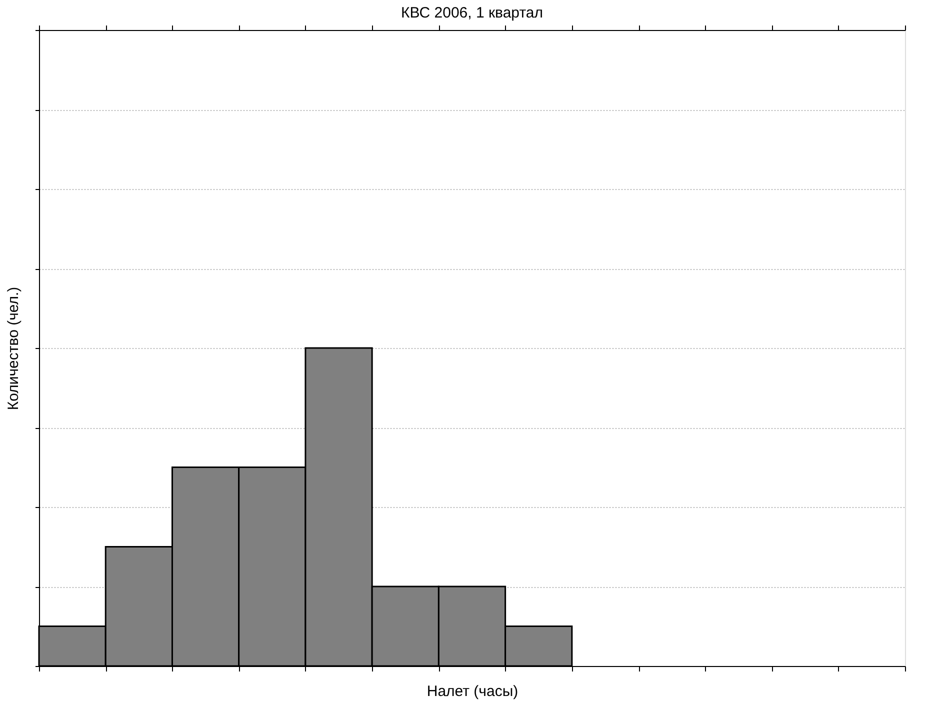 This screenshot has height=711, width=935. What do you see at coordinates (472, 691) in the screenshot?
I see `x-axis-title: Налет (часы)` at bounding box center [472, 691].